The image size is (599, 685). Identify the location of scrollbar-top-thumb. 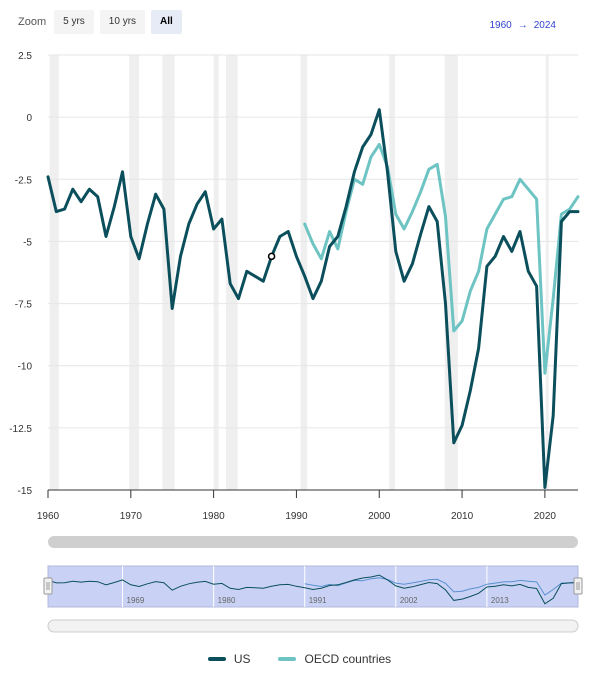
(313, 542).